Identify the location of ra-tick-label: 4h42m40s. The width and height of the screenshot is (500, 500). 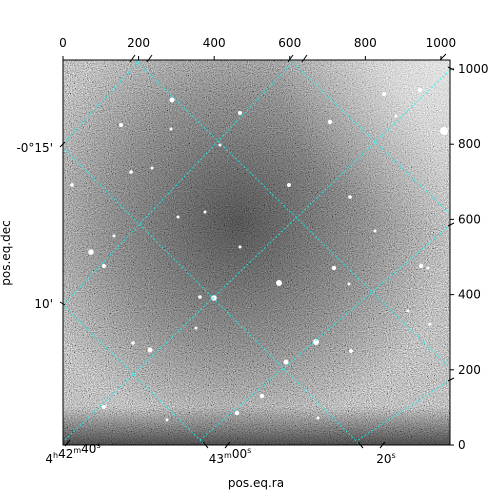
(72, 453).